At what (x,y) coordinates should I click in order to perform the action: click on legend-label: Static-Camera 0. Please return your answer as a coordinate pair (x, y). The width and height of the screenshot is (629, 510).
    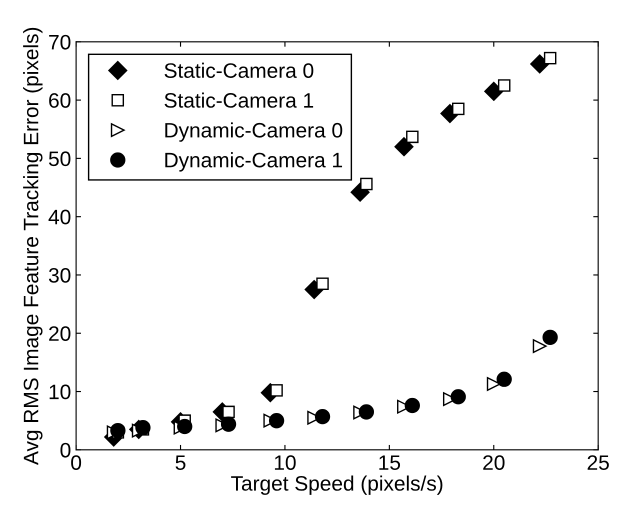
    Looking at the image, I should click on (239, 70).